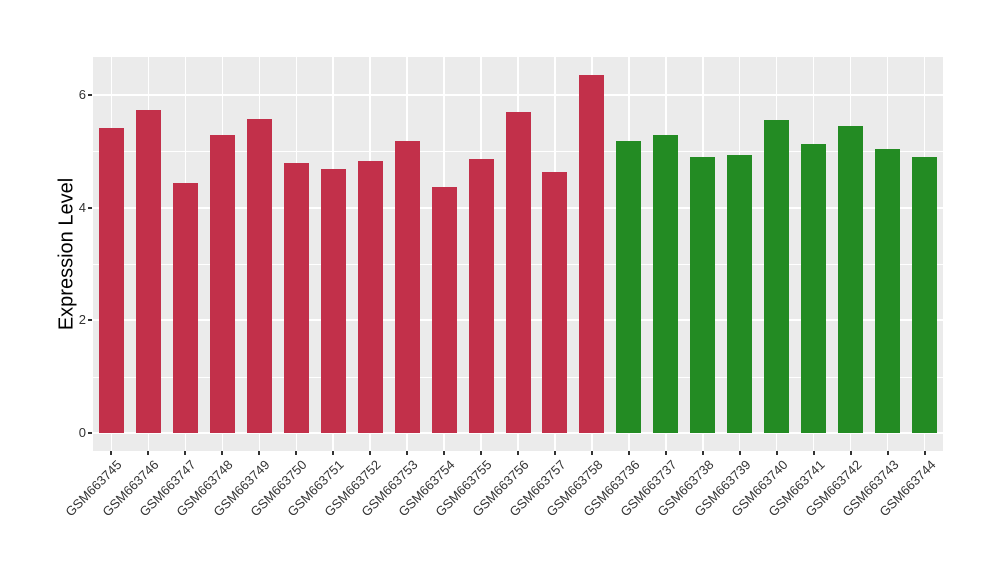 This screenshot has height=580, width=1000. I want to click on bar-GSM663744, so click(925, 295).